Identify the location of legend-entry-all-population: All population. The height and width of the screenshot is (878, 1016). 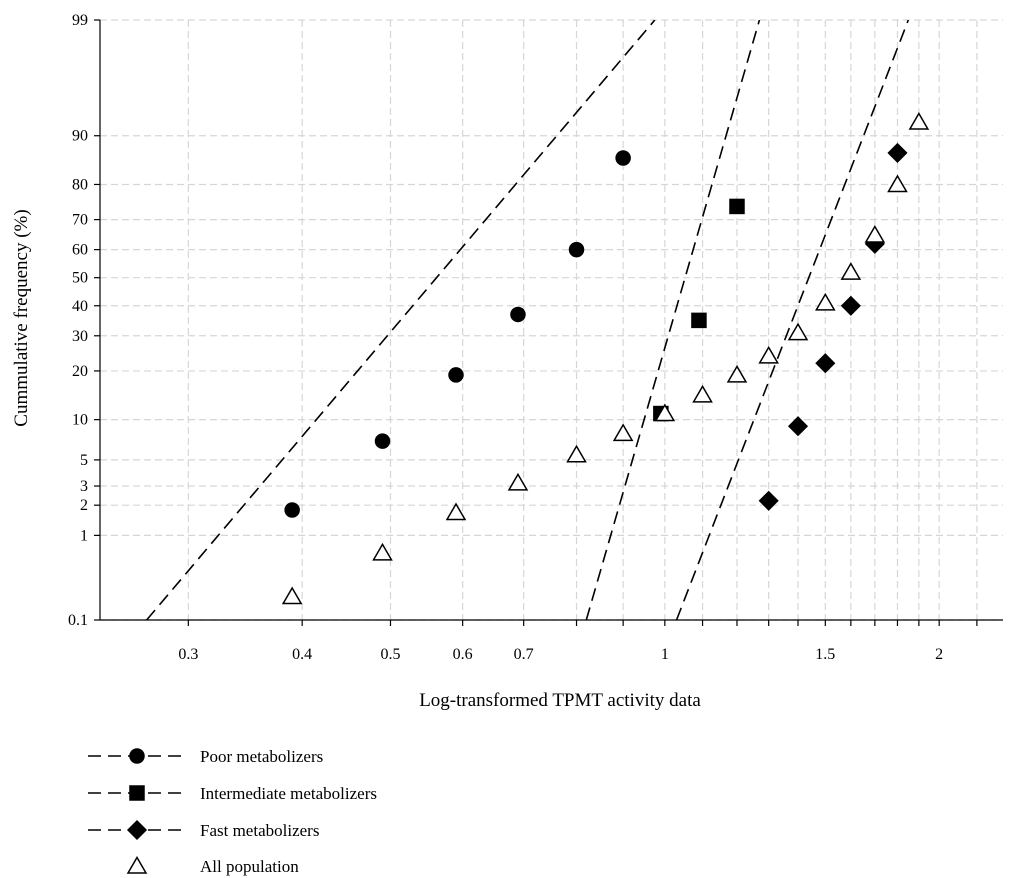
(212, 866).